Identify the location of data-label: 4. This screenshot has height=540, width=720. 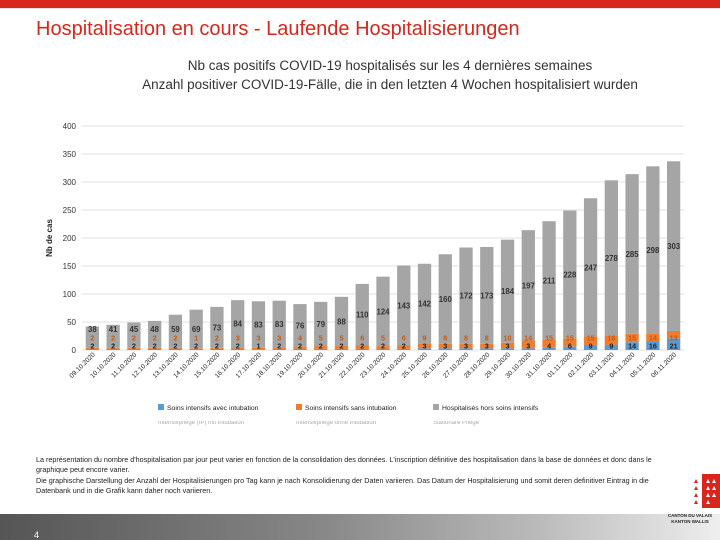
(300, 338).